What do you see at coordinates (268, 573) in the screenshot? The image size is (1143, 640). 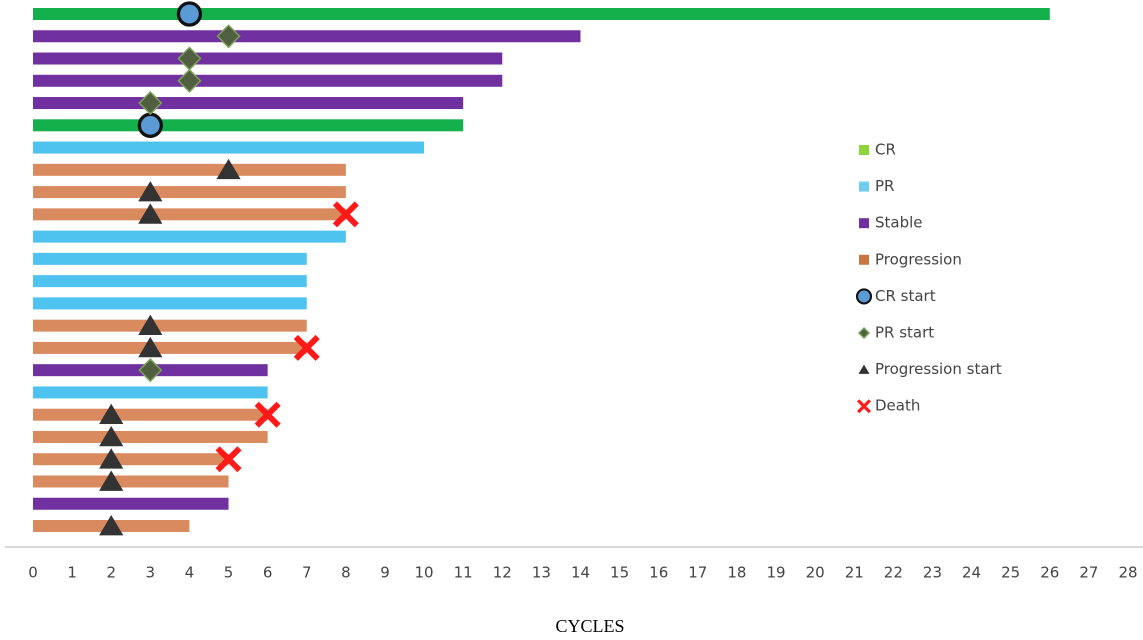 I see `x-tick-label: 6` at bounding box center [268, 573].